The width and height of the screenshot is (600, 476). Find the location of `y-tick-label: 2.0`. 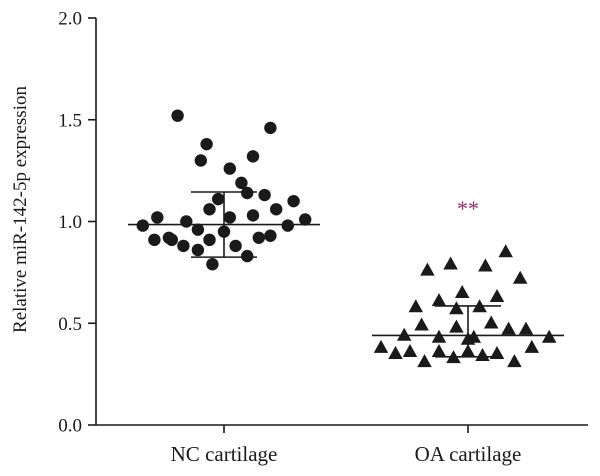

y-tick-label: 2.0 is located at coordinates (70, 19).